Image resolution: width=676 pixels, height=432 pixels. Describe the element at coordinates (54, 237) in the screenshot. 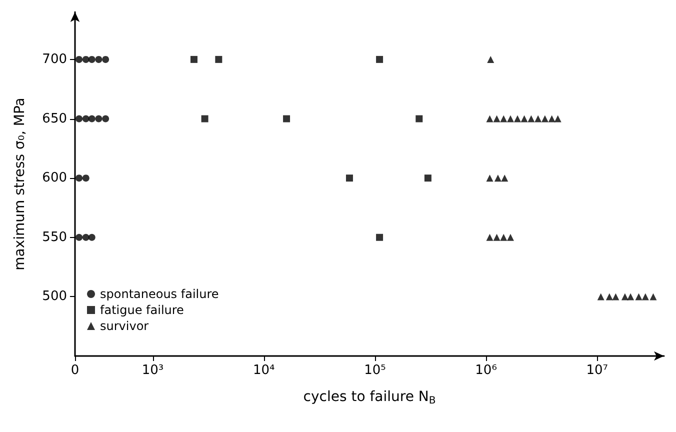

I see `y-tick-label: 550` at that location.